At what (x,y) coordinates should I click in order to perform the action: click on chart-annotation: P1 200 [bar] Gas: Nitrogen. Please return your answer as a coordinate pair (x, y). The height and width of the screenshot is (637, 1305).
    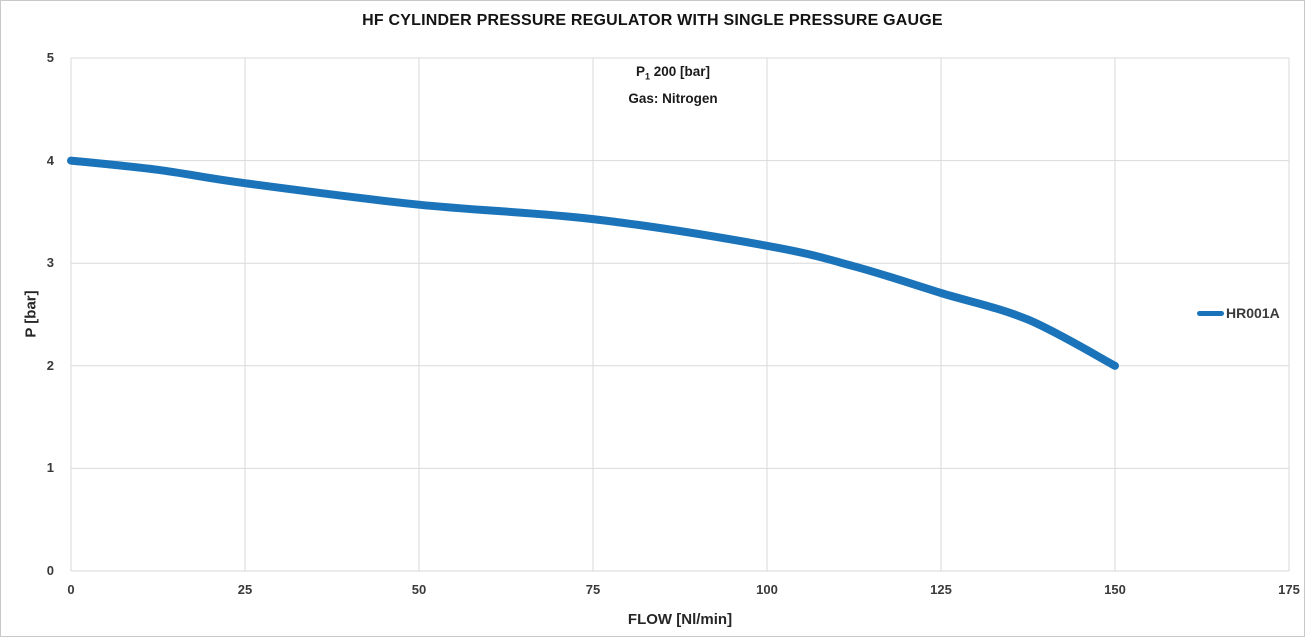
    Looking at the image, I should click on (672, 85).